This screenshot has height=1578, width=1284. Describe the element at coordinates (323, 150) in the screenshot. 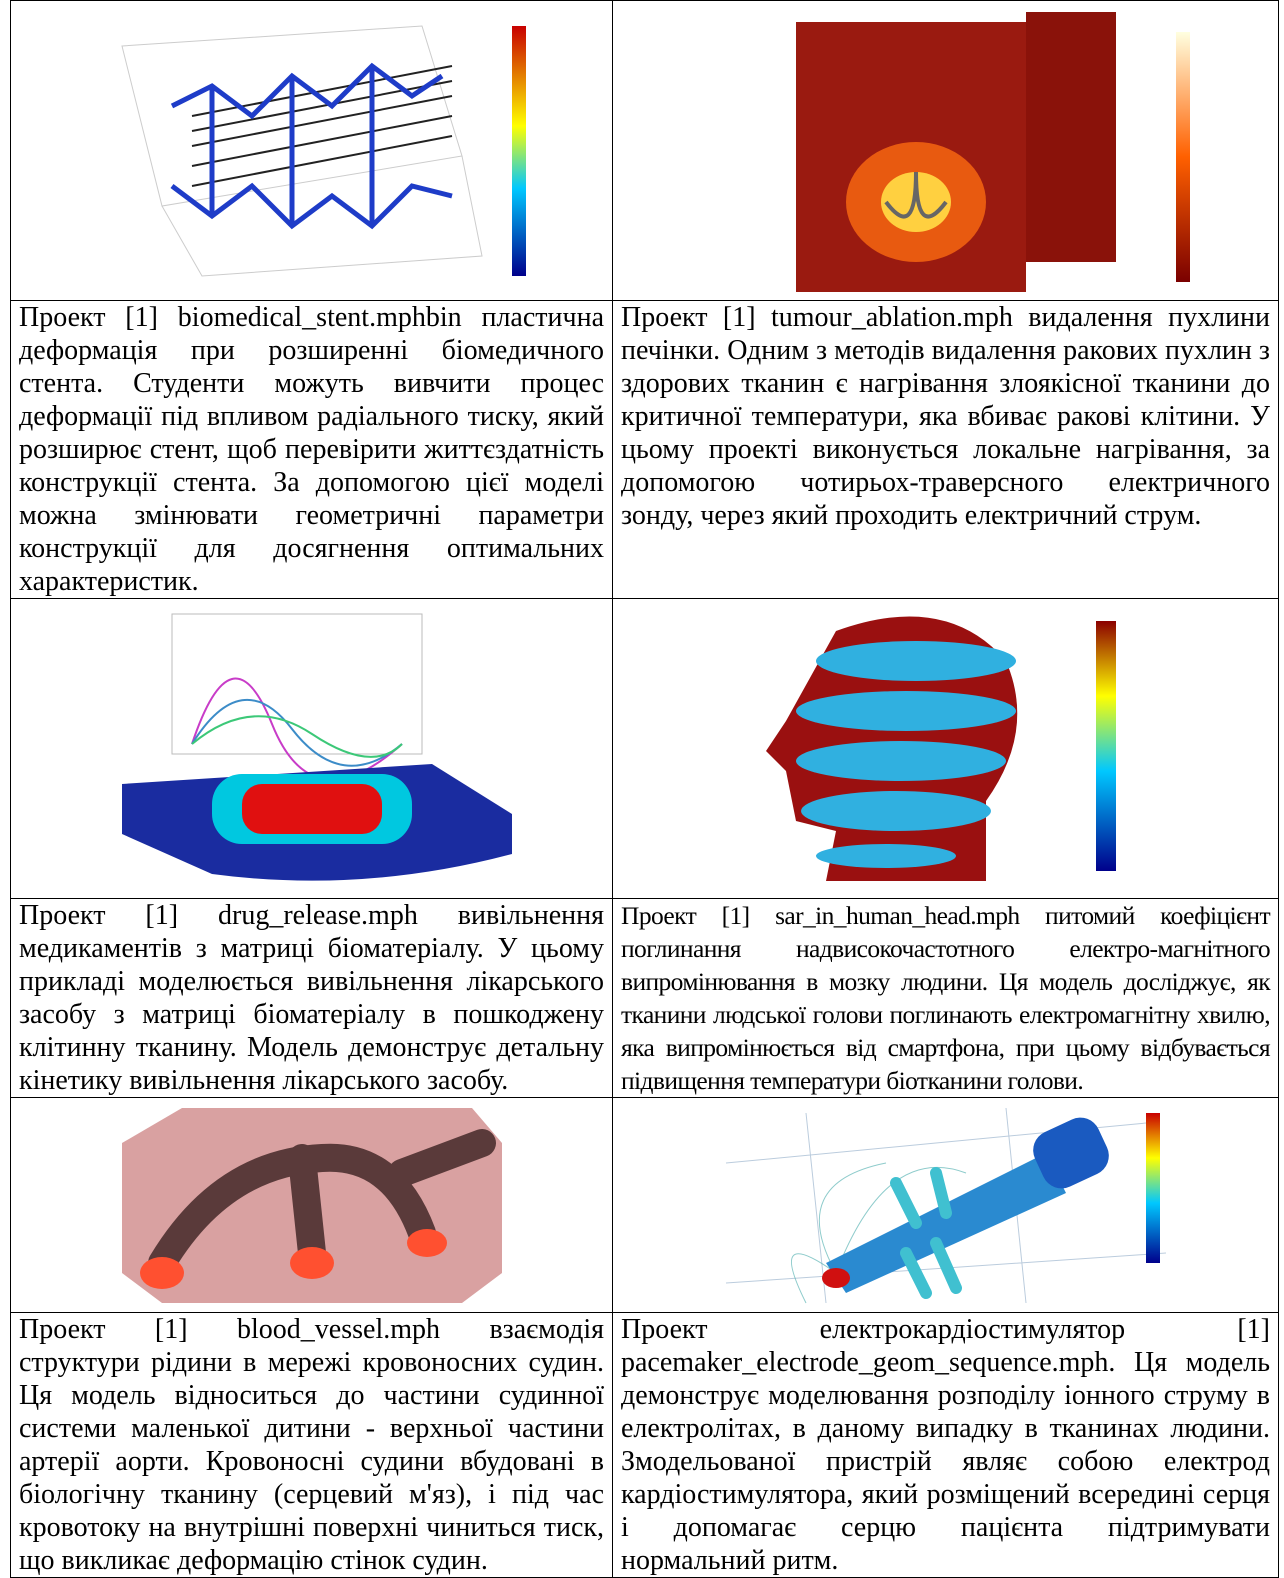

I see `stent-image` at that location.